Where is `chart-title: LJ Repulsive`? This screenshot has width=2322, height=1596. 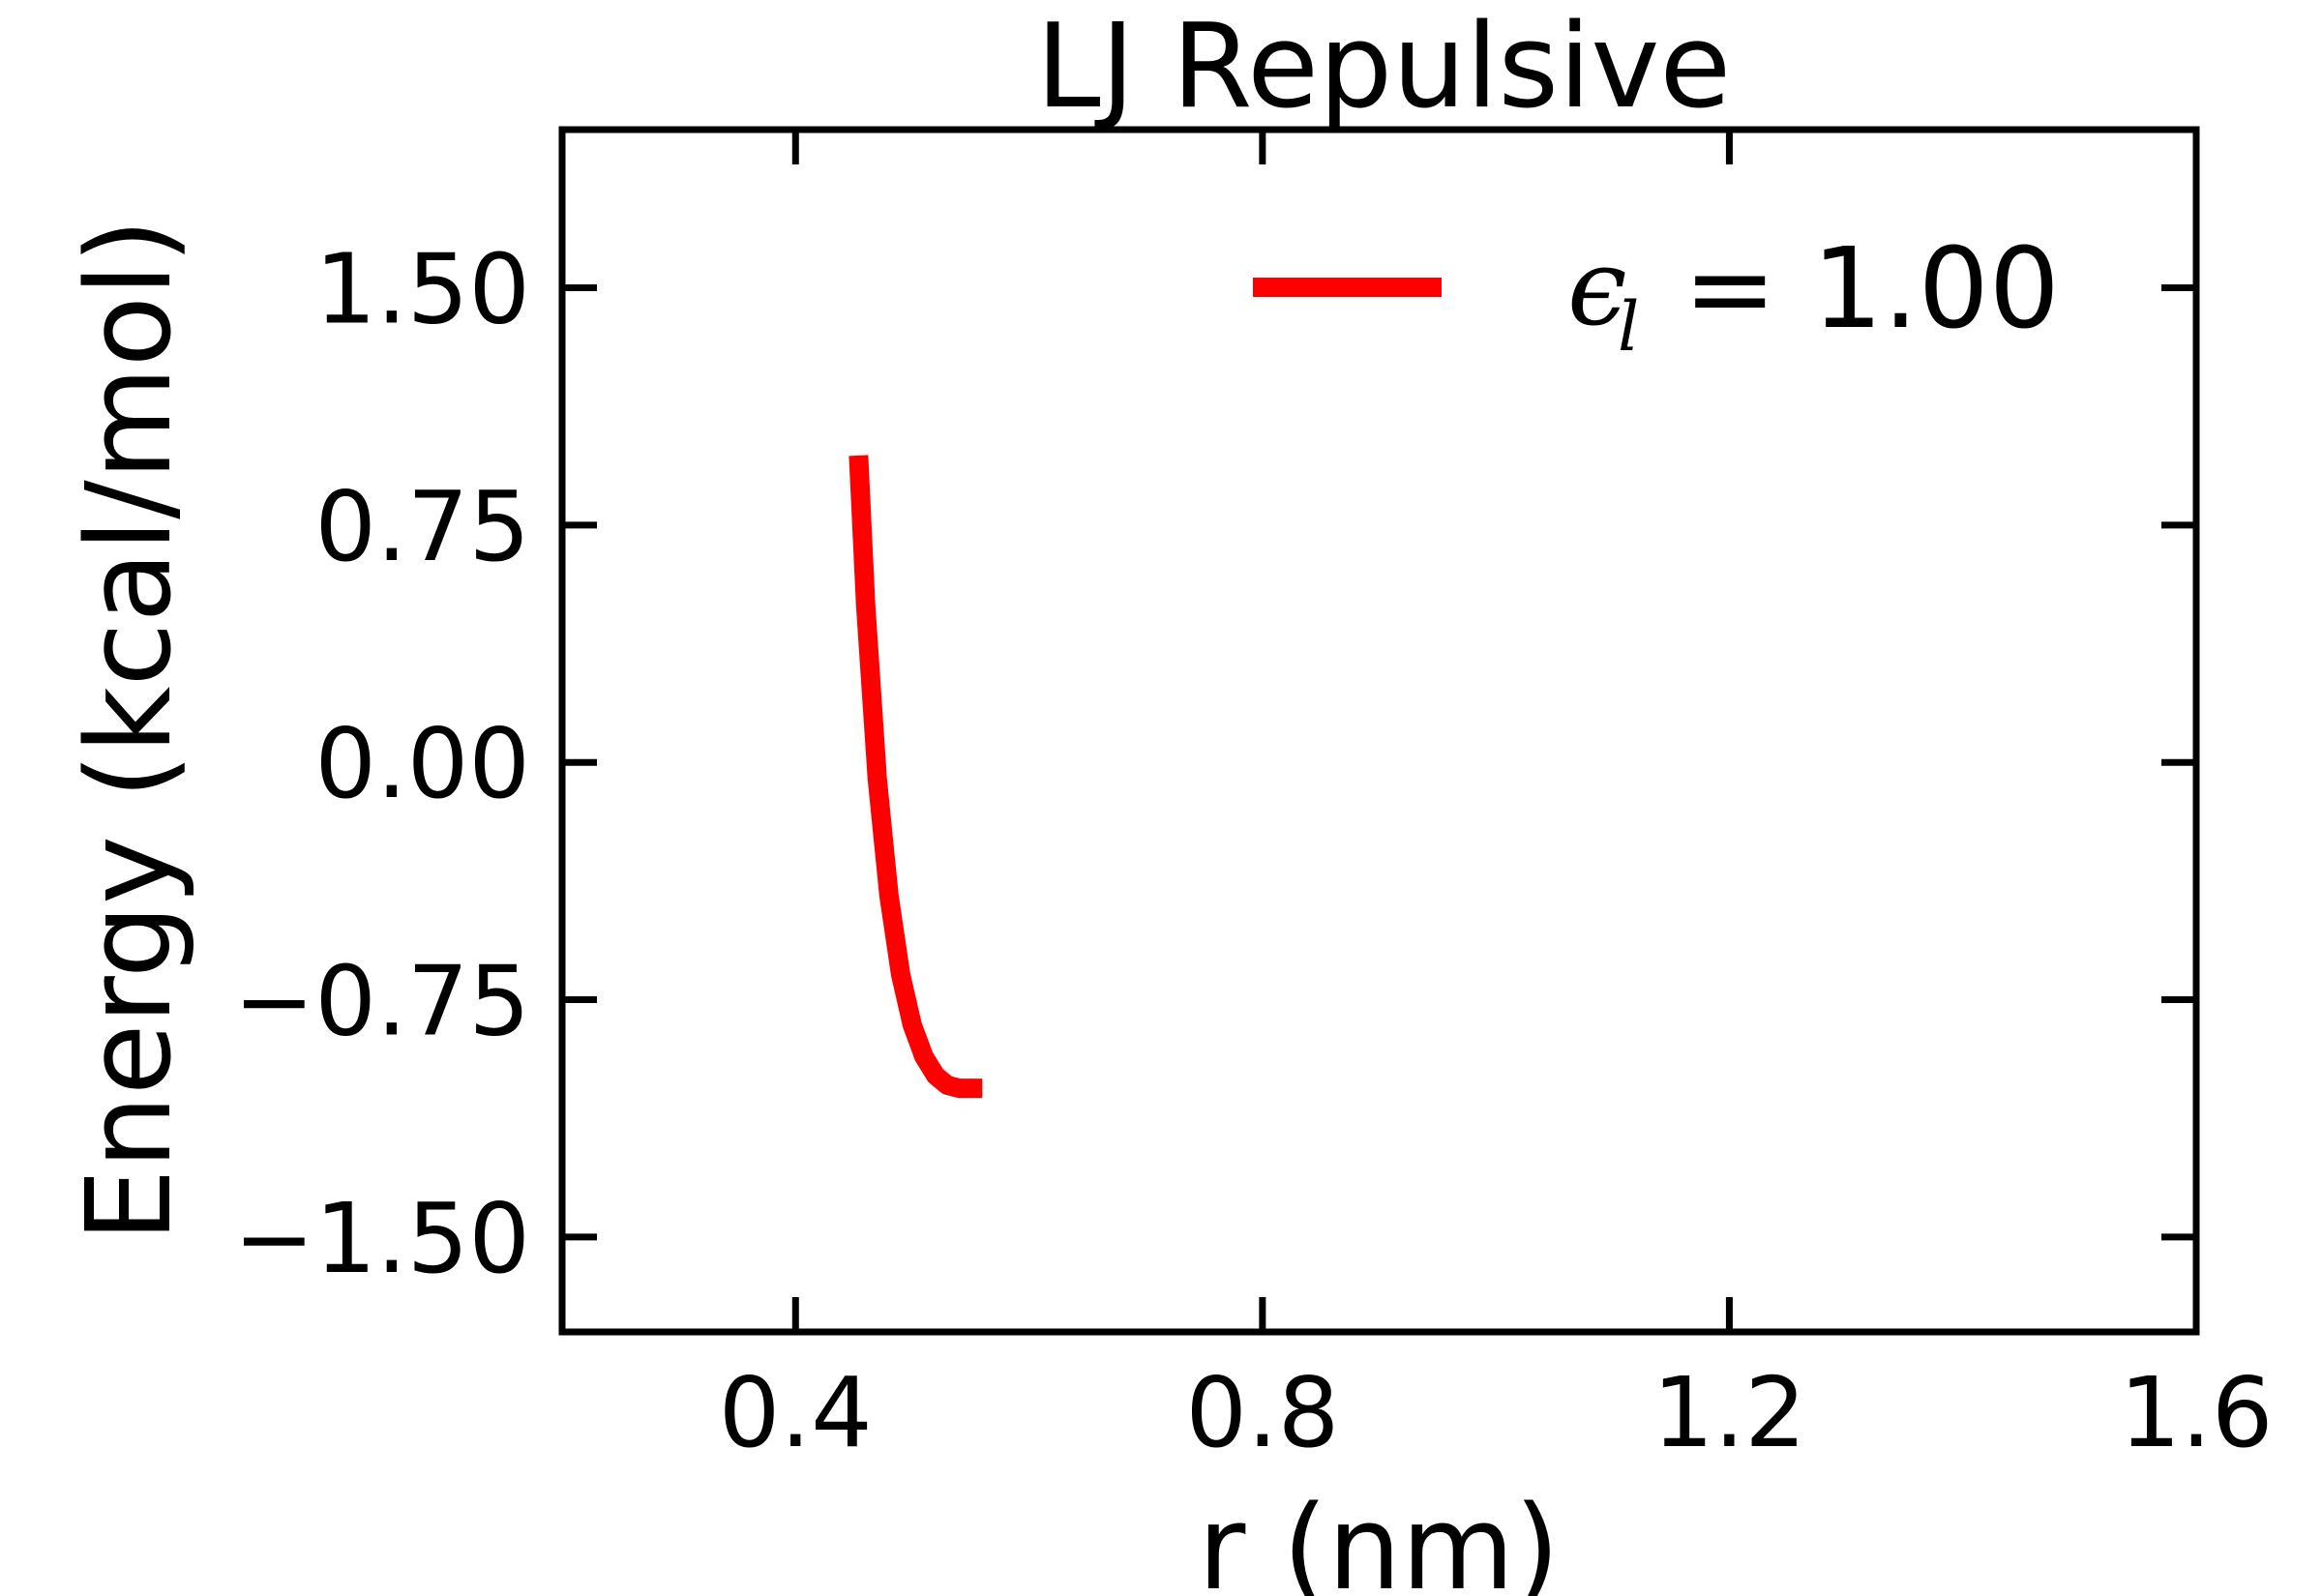
chart-title: LJ Repulsive is located at coordinates (1383, 67).